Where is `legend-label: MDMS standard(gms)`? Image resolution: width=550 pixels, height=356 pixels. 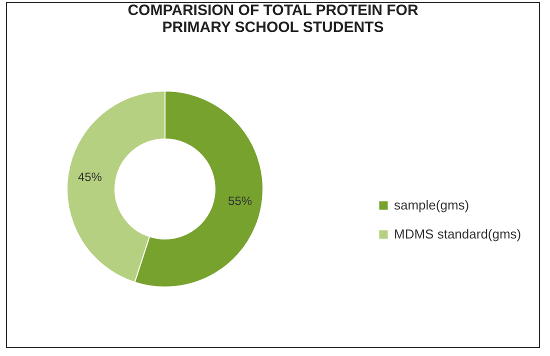 legend-label: MDMS standard(gms) is located at coordinates (458, 234).